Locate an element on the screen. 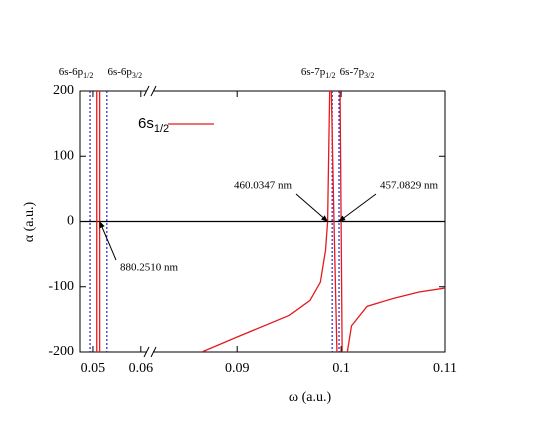  resonance-label: 6s-6p1/2 is located at coordinates (76, 73).